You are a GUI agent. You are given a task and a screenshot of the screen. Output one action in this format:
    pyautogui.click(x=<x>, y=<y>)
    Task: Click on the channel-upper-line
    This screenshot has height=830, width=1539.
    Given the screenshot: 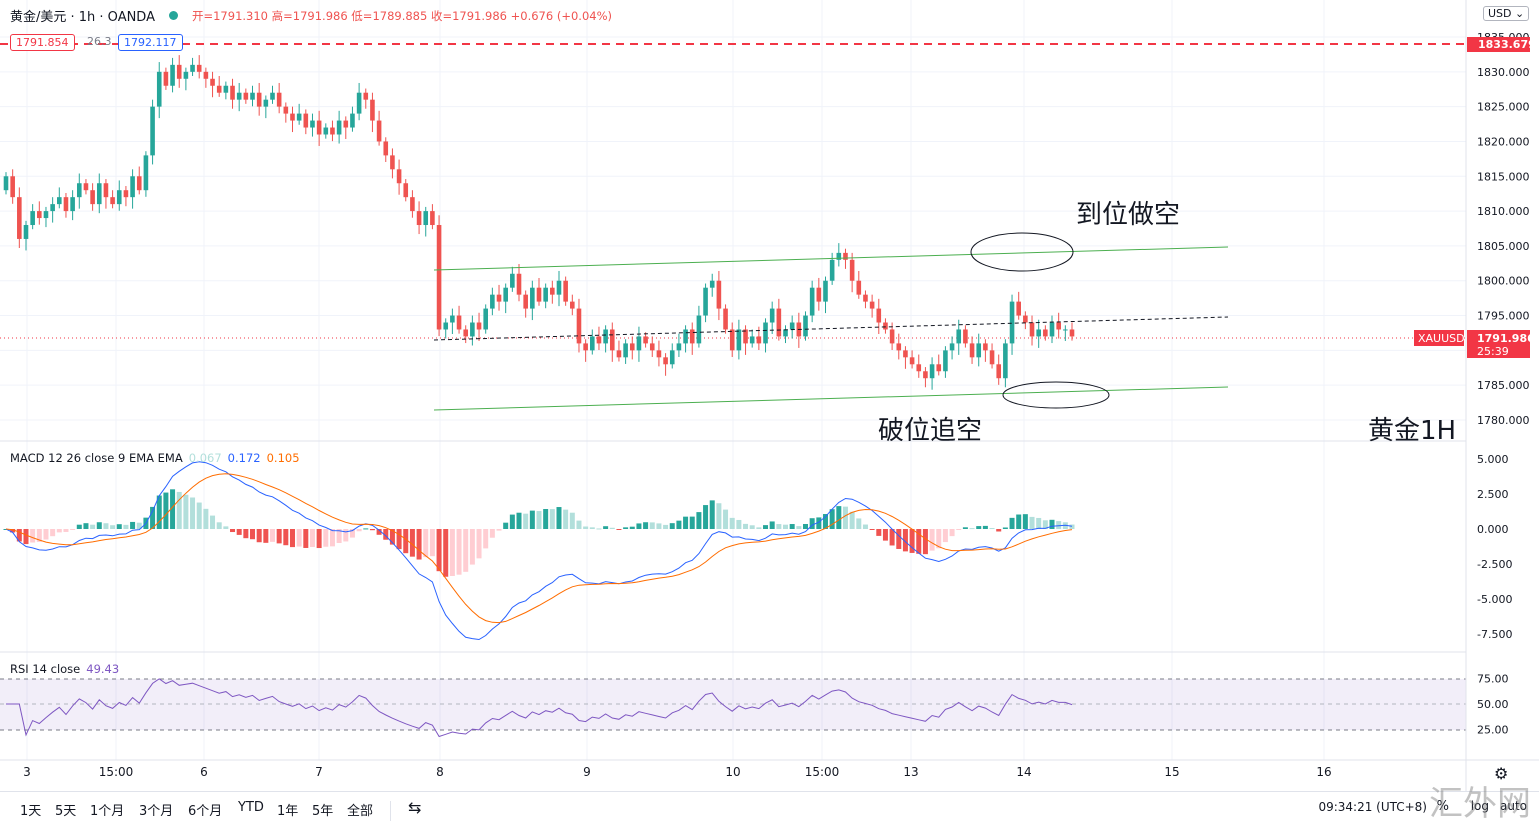 What is the action you would take?
    pyautogui.click(x=831, y=258)
    